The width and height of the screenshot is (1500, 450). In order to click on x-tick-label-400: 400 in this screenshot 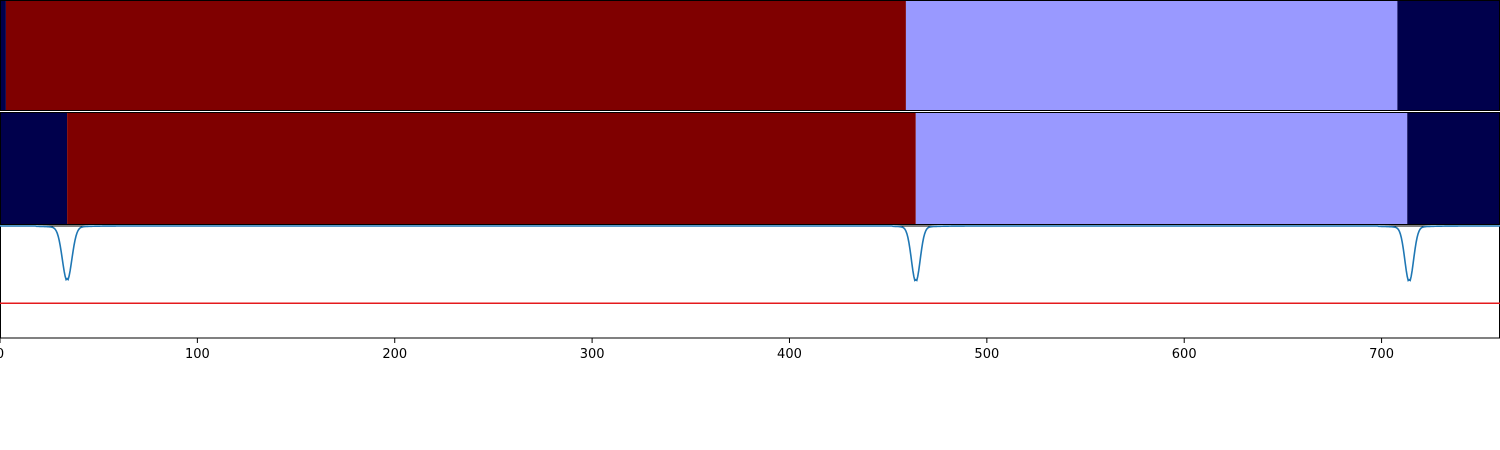, I will do `click(789, 354)`.